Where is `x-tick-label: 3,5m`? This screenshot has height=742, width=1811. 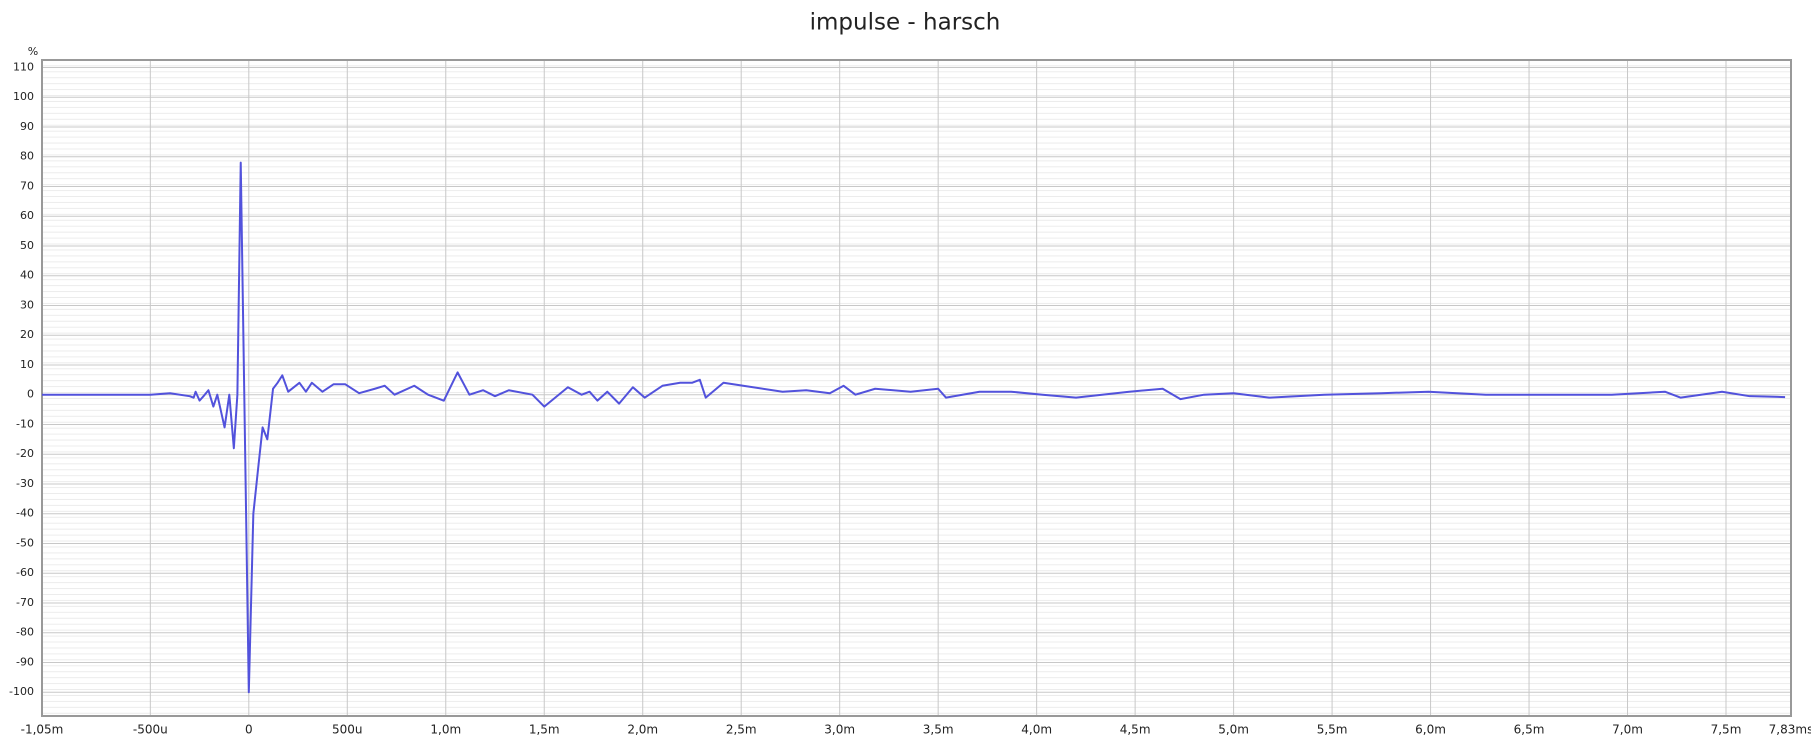 x-tick-label: 3,5m is located at coordinates (938, 730).